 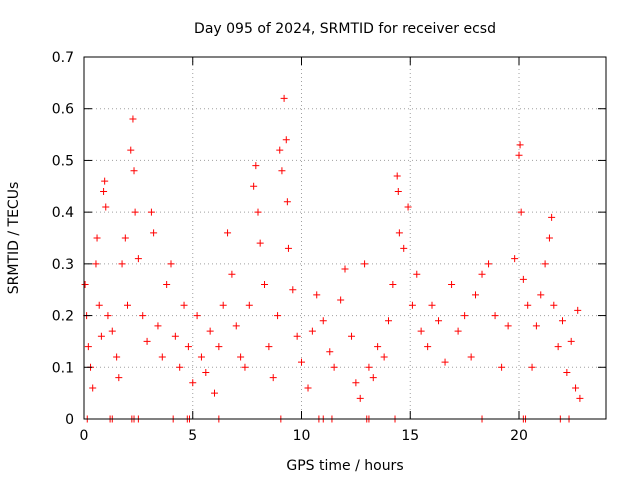 What do you see at coordinates (63, 110) in the screenshot?
I see `y-tick-label: 0.6` at bounding box center [63, 110].